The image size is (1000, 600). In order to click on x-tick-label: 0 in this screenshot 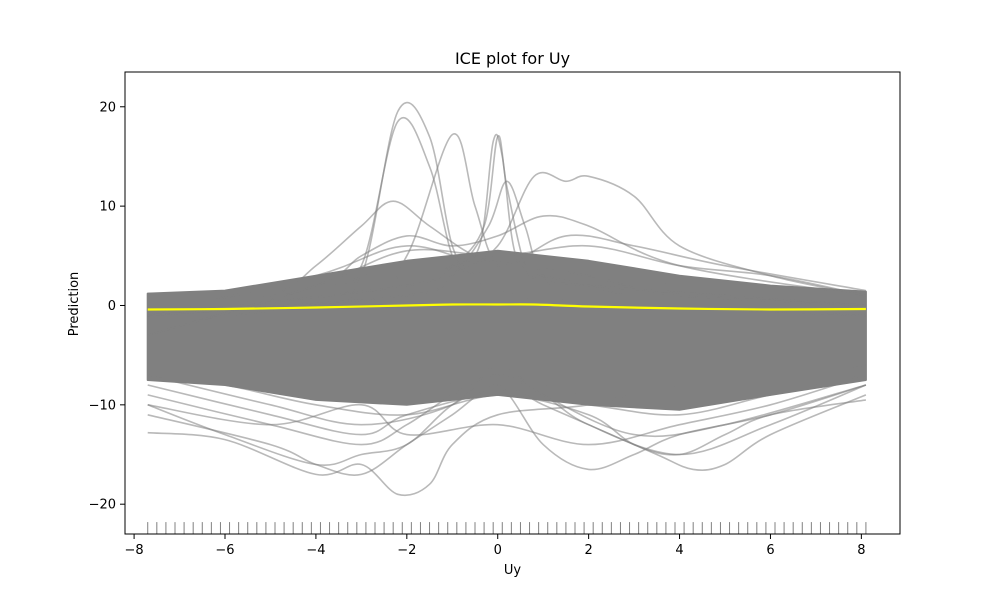, I will do `click(498, 550)`.